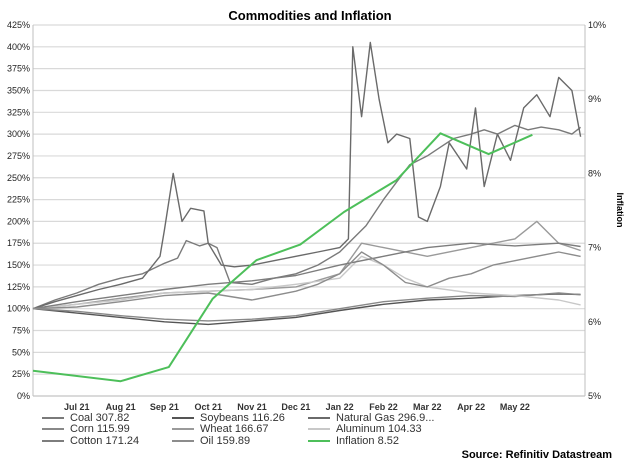 The image size is (624, 467). Describe the element at coordinates (164, 407) in the screenshot. I see `x-tick-label: Sep 21` at that location.